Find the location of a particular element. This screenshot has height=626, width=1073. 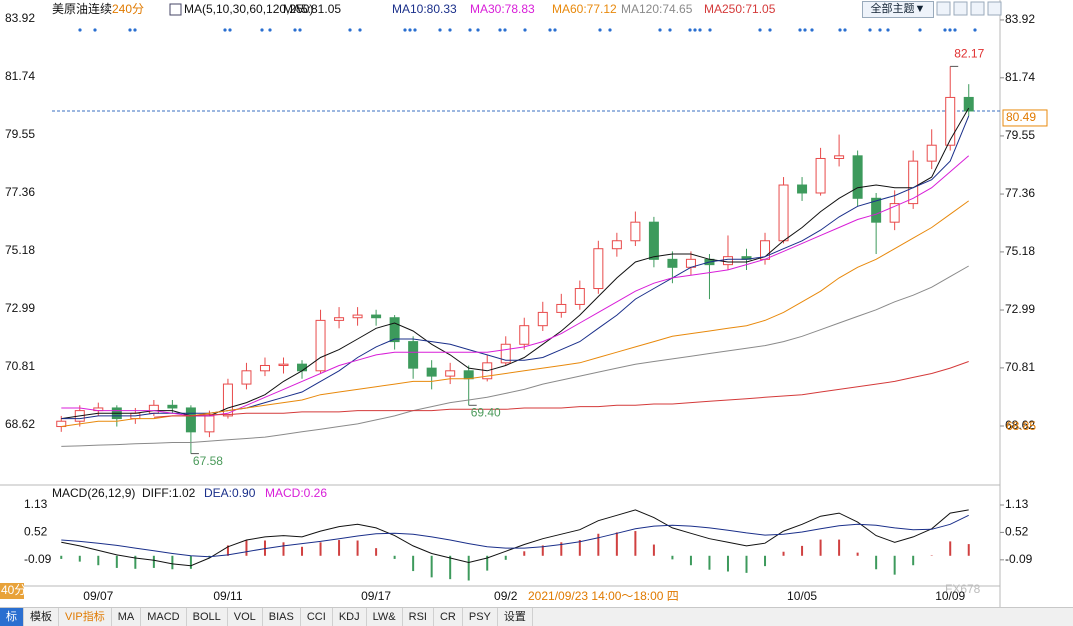

toolbar-tab: CCI is located at coordinates (317, 617).